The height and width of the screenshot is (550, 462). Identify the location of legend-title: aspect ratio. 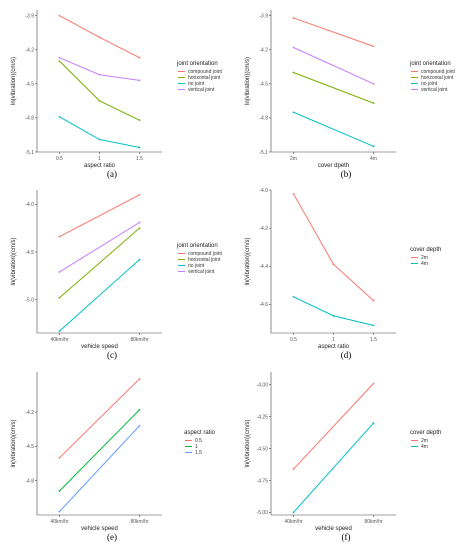
(200, 433).